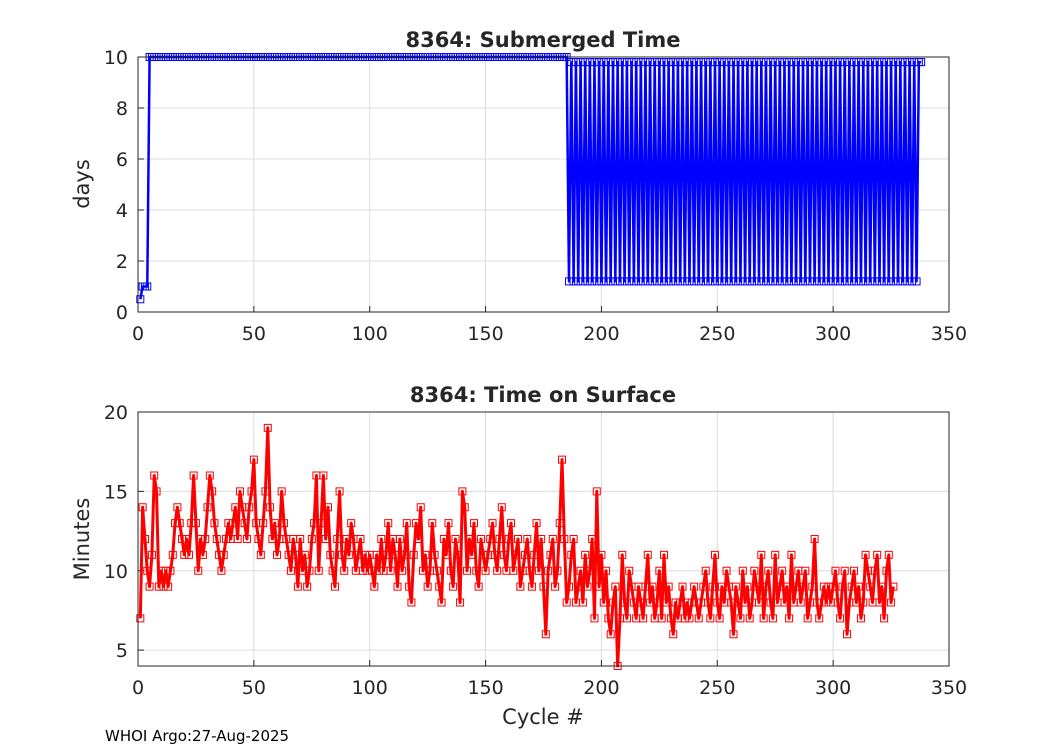 The height and width of the screenshot is (750, 1050). What do you see at coordinates (542, 40) in the screenshot?
I see `chart-title: 8364: Submerged Time` at bounding box center [542, 40].